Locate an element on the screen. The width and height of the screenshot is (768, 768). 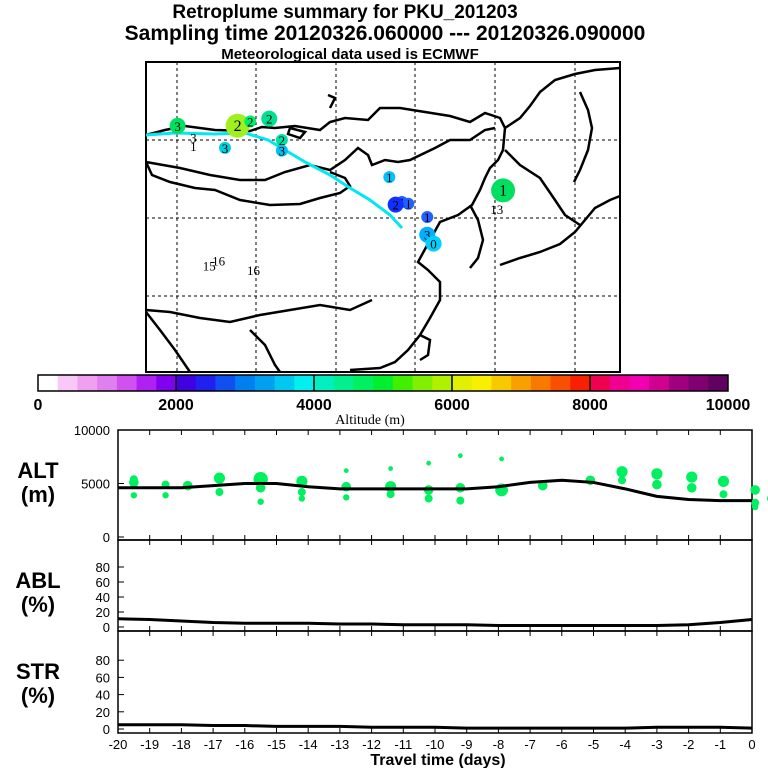
trajectory-marker: 0 is located at coordinates (433, 243).